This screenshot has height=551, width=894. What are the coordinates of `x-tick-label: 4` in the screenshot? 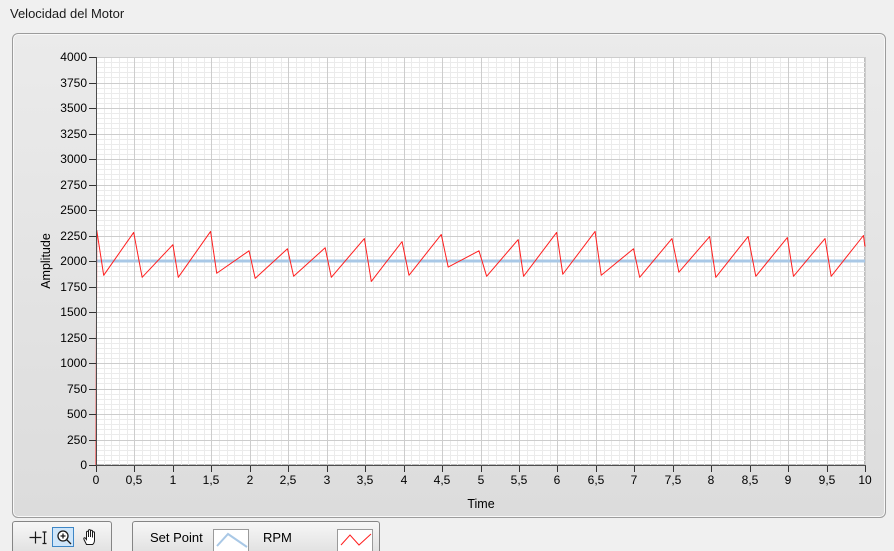 It's located at (404, 480).